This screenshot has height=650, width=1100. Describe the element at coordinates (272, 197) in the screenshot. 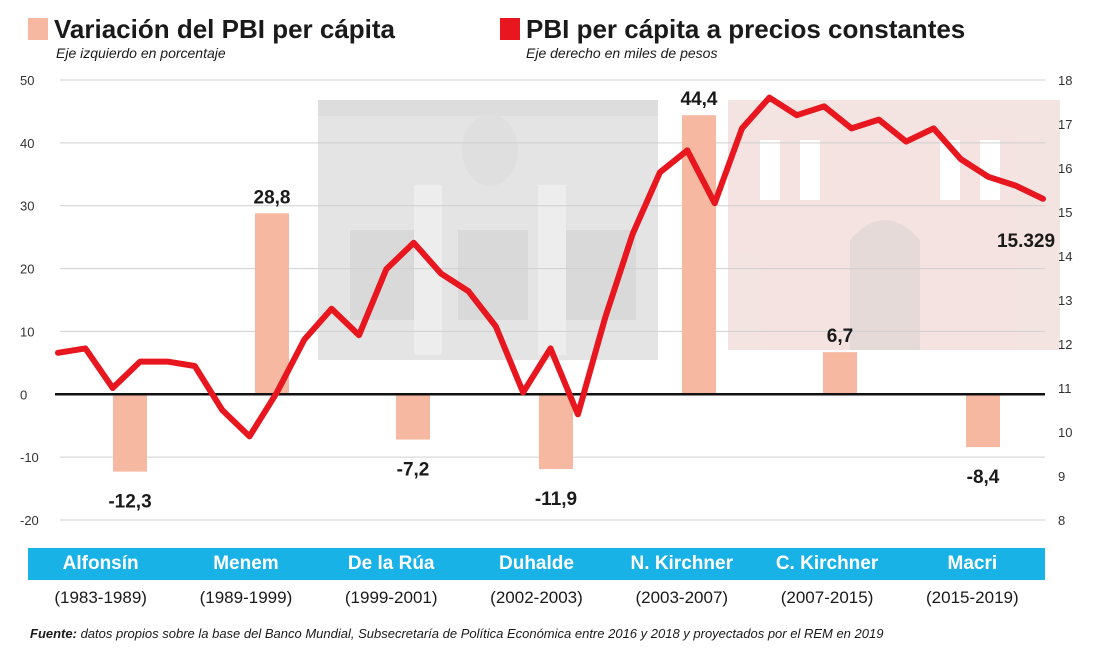

I see `bar-value-label: 28,8` at that location.